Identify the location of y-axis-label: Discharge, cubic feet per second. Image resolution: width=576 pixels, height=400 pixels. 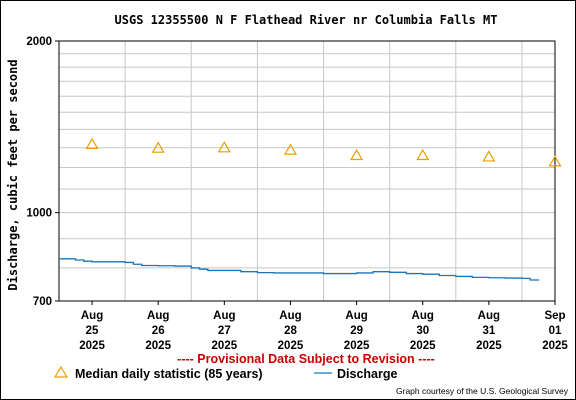
(13, 174).